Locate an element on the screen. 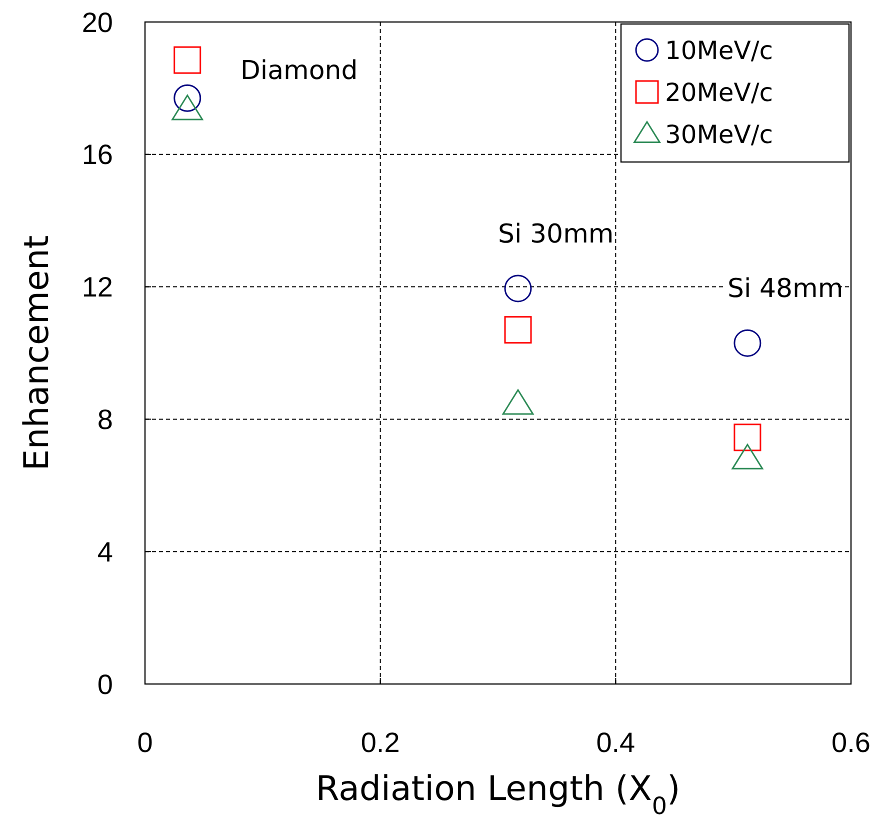 The width and height of the screenshot is (885, 826). x-tick-label: 0.2 is located at coordinates (380, 742).